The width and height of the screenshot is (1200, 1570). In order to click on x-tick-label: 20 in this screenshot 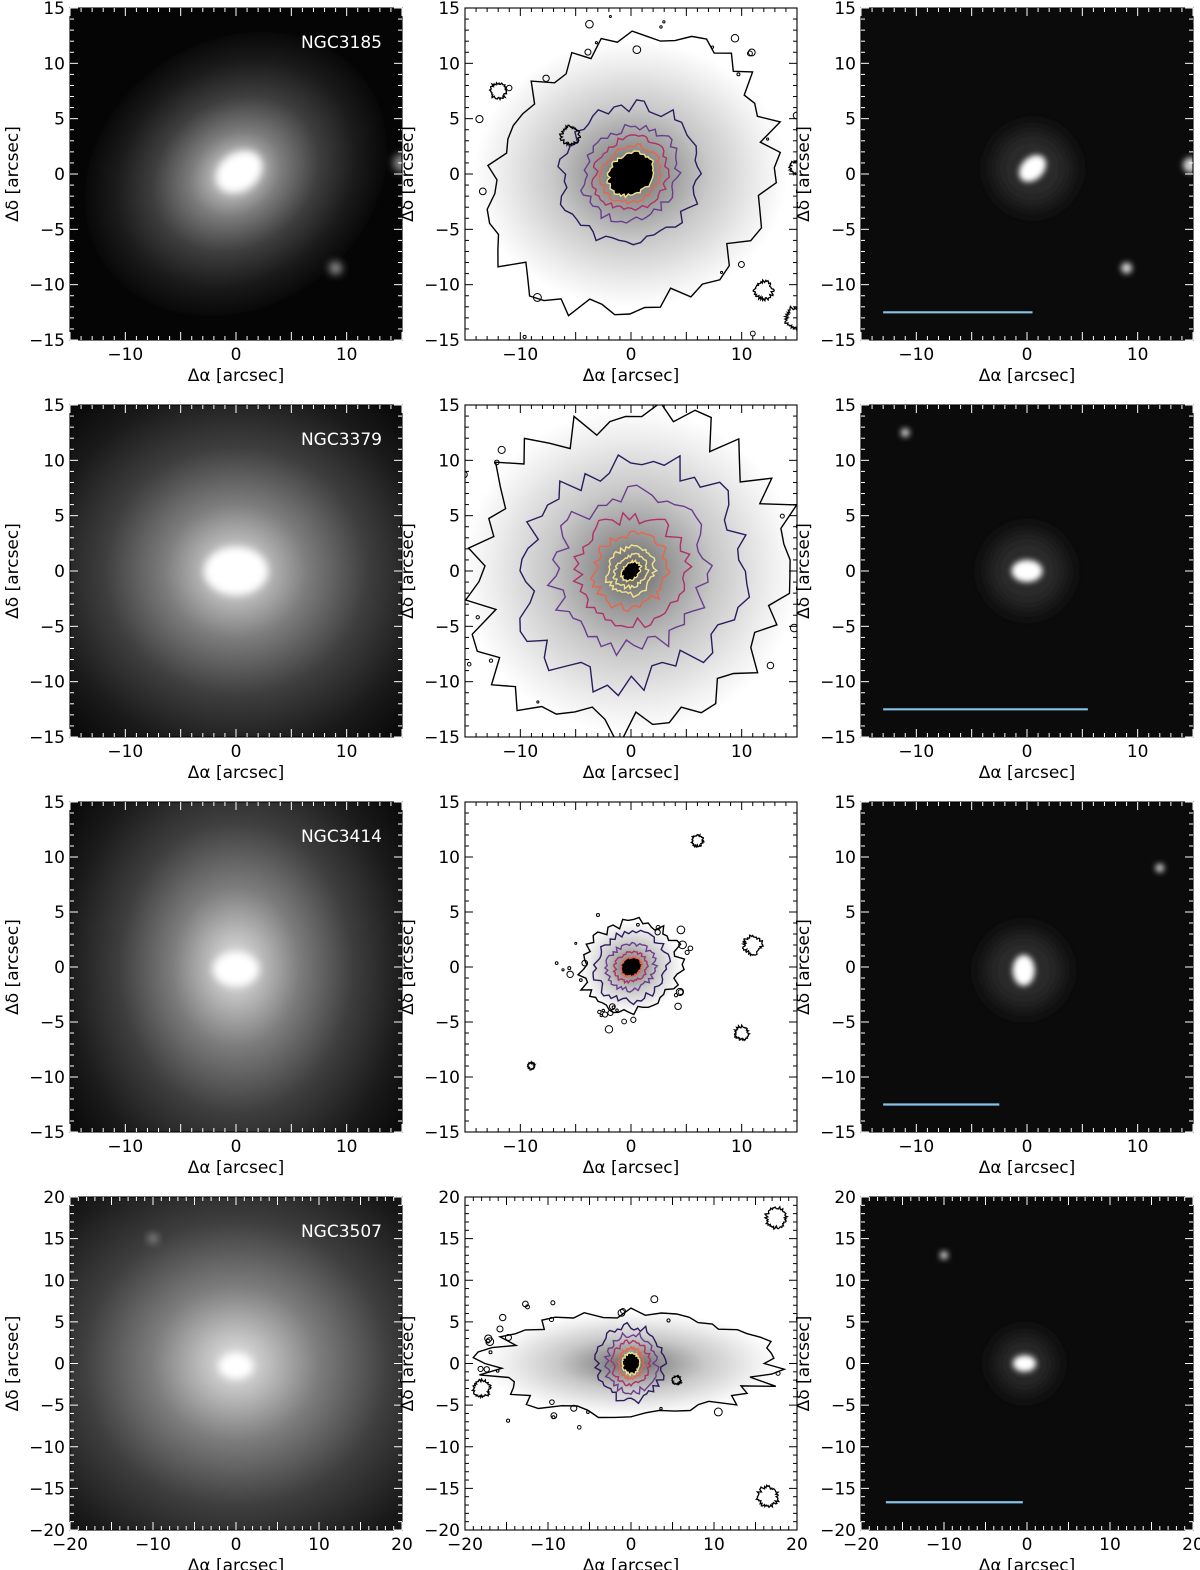, I will do `click(402, 1545)`.